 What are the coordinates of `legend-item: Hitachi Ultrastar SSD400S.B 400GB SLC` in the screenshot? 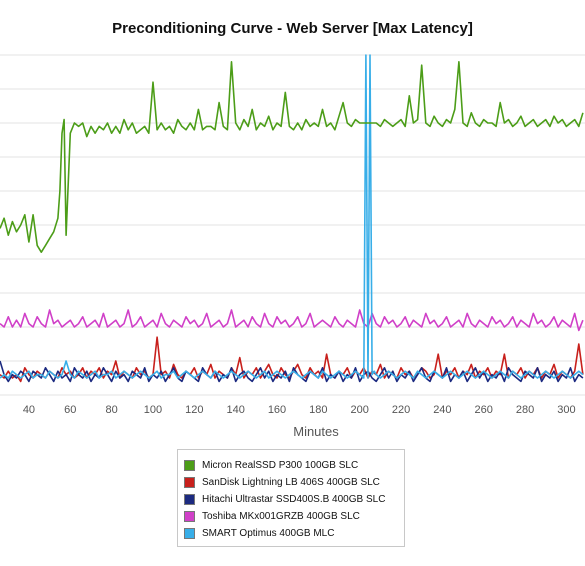 It's located at (294, 499).